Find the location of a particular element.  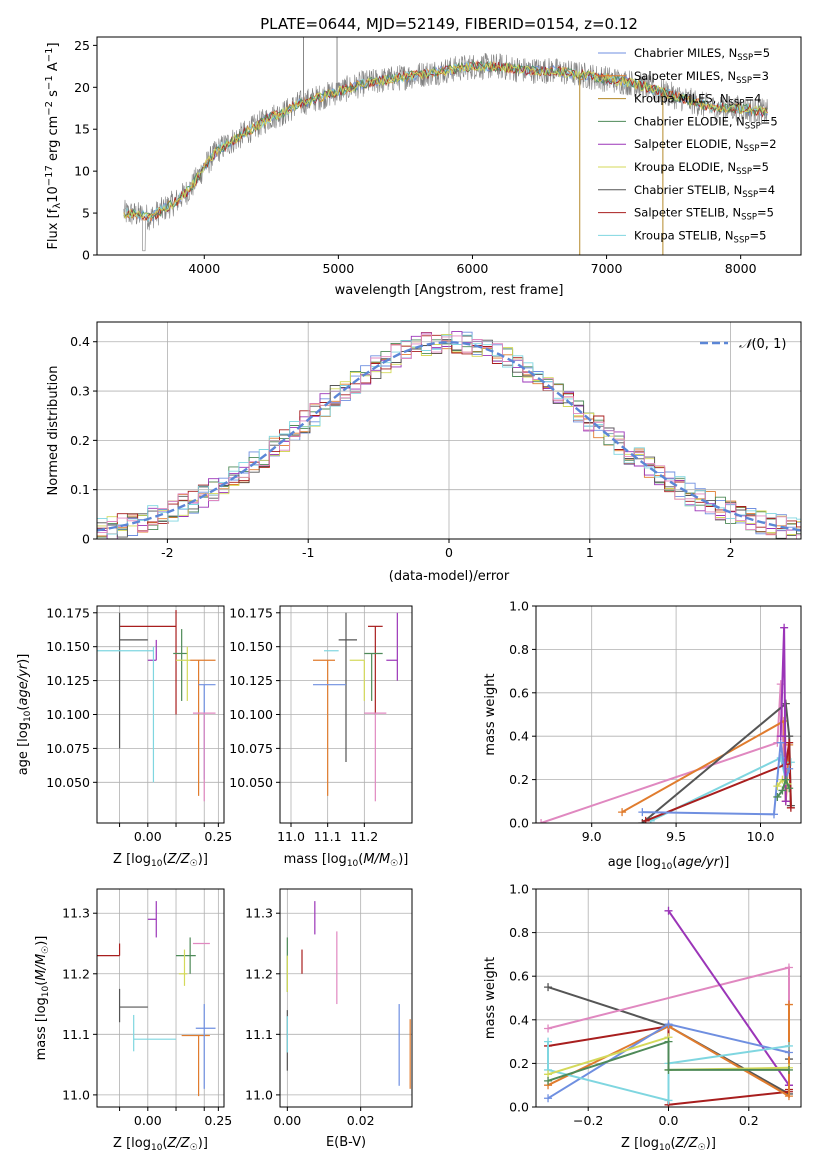

y-tick-label: 11.1 is located at coordinates (259, 1034).